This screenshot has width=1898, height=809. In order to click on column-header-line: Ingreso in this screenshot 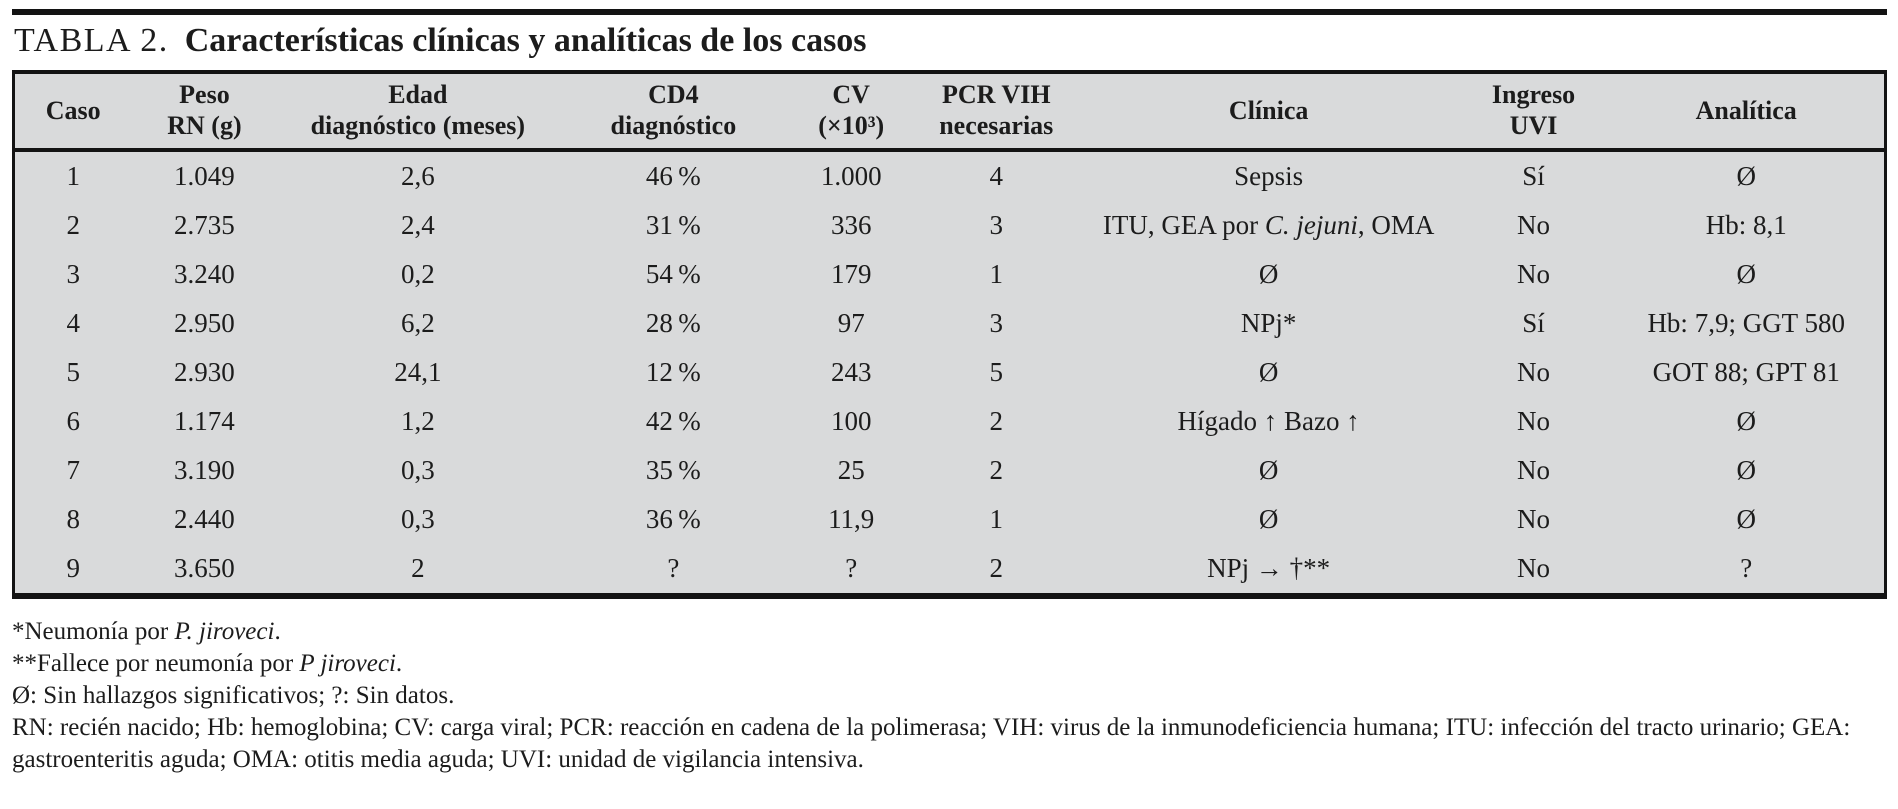, I will do `click(1533, 95)`.